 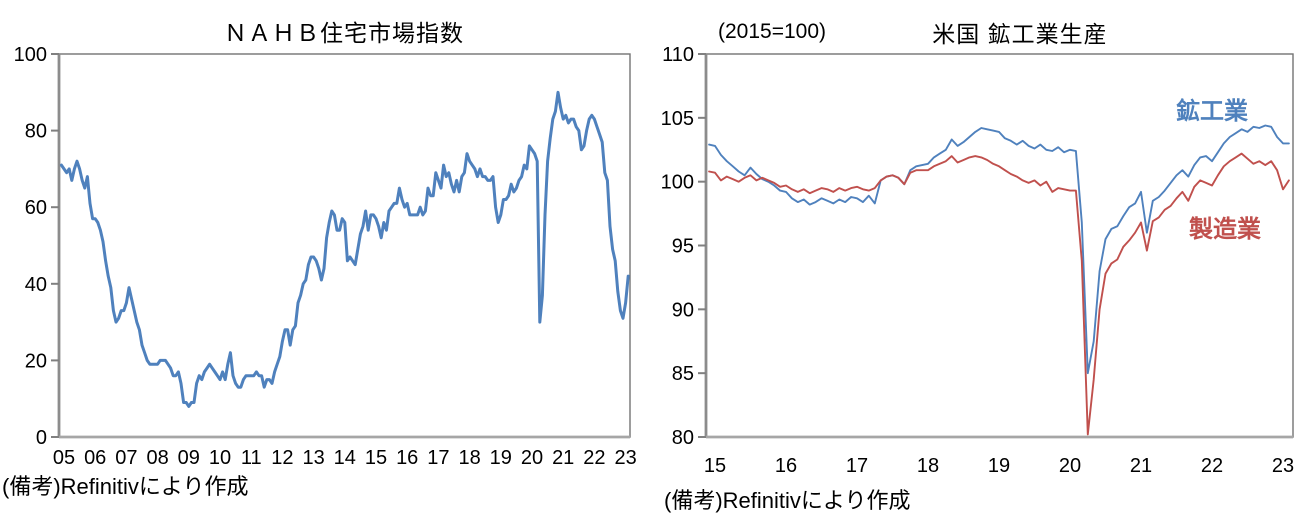 What do you see at coordinates (313, 458) in the screenshot?
I see `x-axis-tick-label: 13` at bounding box center [313, 458].